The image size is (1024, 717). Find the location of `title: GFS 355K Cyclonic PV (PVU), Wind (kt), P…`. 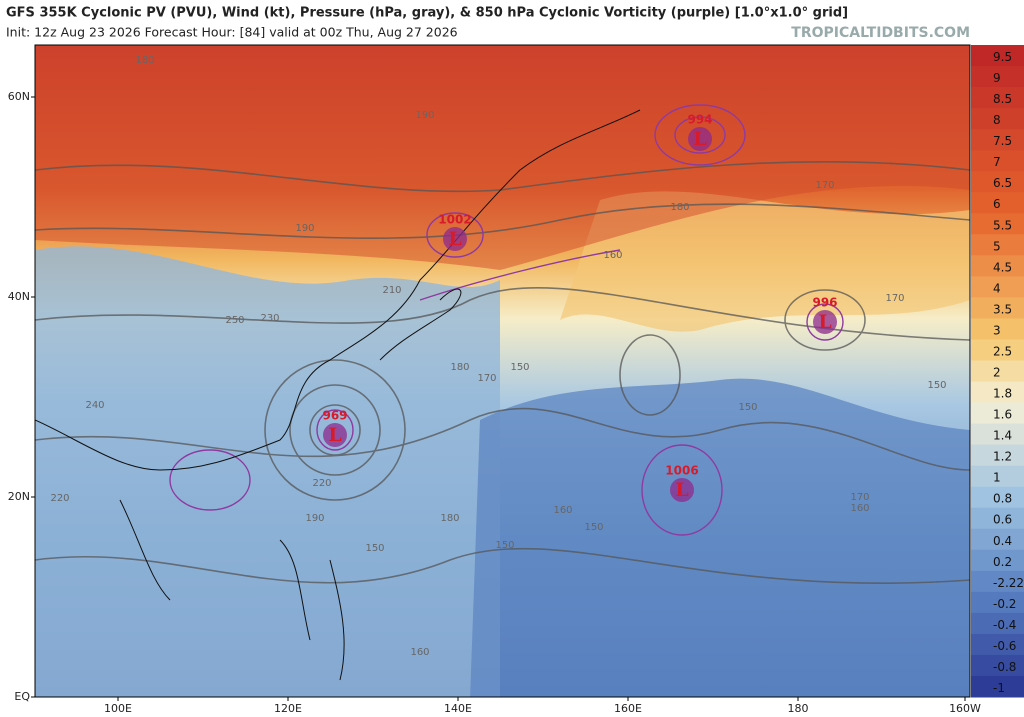

title: GFS 355K Cyclonic PV (PVU), Wind (kt), P… is located at coordinates (427, 13).